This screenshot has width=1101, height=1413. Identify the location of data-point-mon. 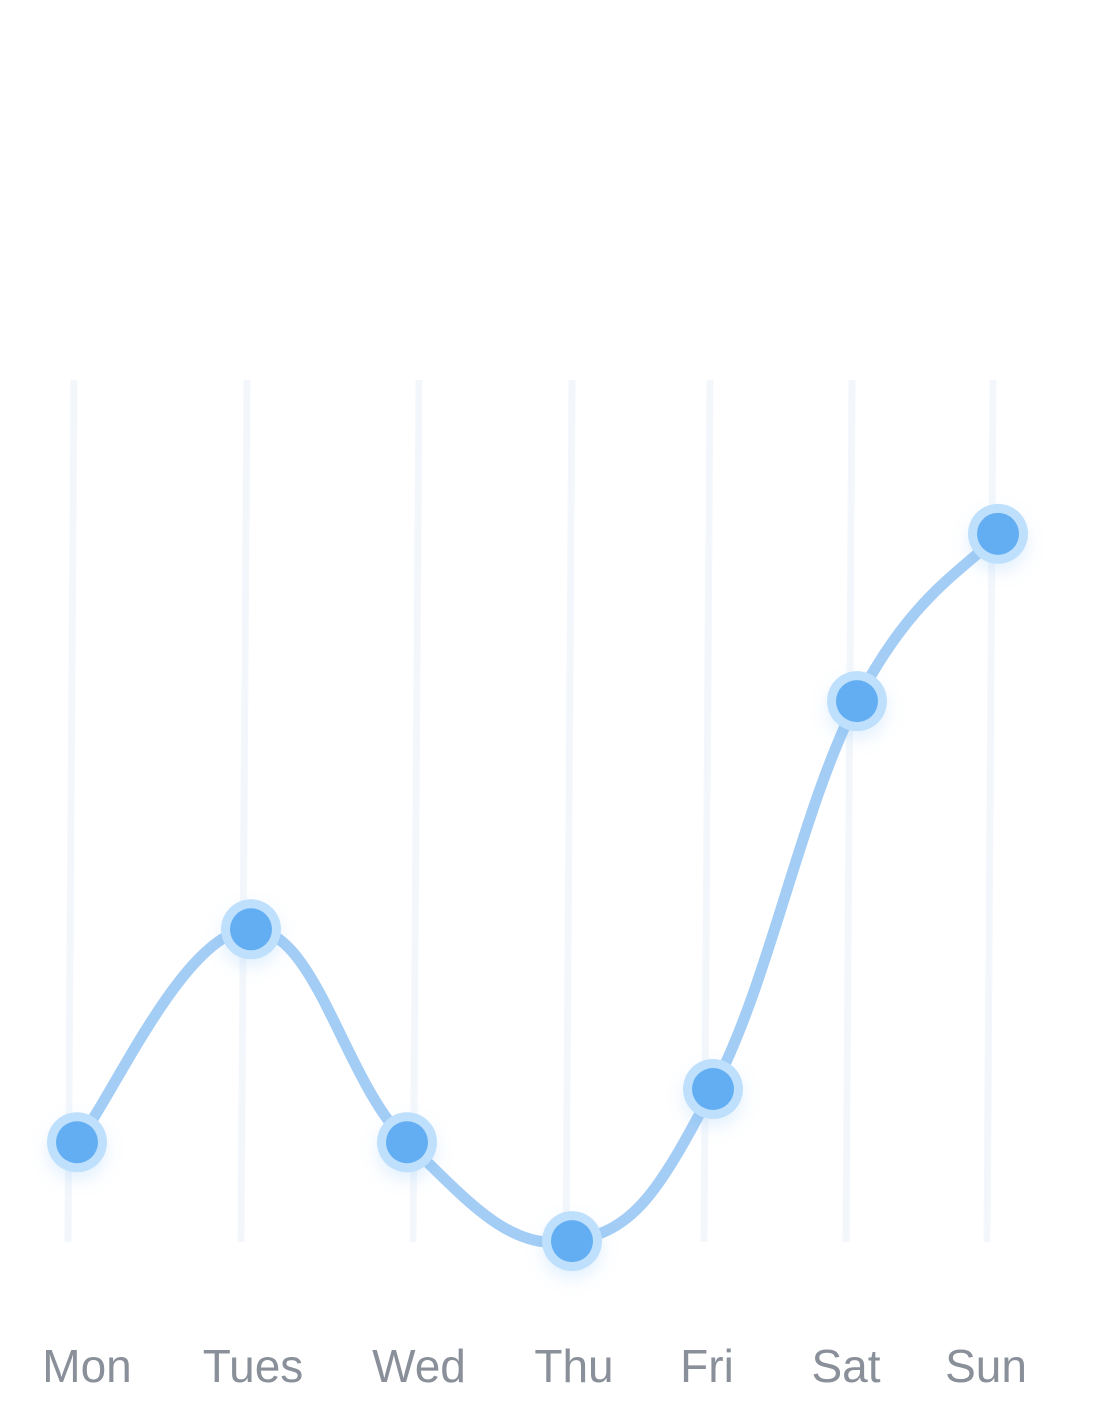
(77, 1142).